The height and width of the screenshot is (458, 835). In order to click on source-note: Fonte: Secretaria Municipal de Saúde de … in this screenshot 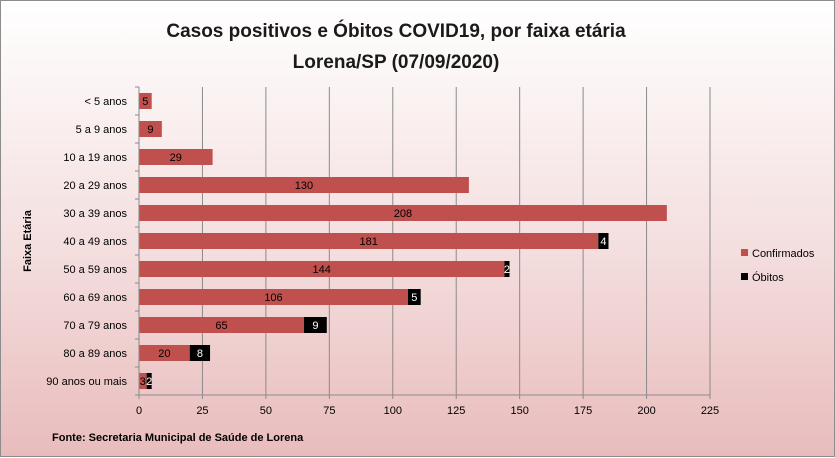, I will do `click(178, 438)`.